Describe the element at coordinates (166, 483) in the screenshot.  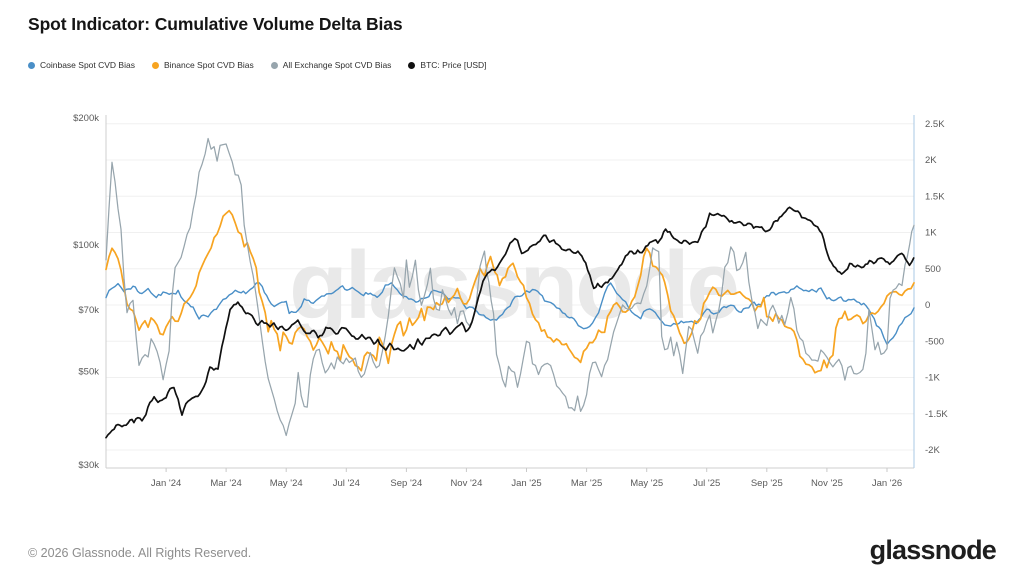
I see `x-axis-tick-label: Jan '24` at that location.